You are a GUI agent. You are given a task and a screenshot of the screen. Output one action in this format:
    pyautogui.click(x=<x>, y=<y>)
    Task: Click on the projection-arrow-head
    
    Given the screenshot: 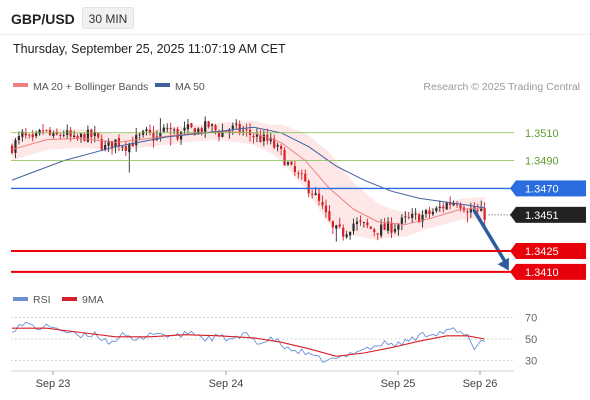 What is the action you would take?
    pyautogui.click(x=503, y=264)
    